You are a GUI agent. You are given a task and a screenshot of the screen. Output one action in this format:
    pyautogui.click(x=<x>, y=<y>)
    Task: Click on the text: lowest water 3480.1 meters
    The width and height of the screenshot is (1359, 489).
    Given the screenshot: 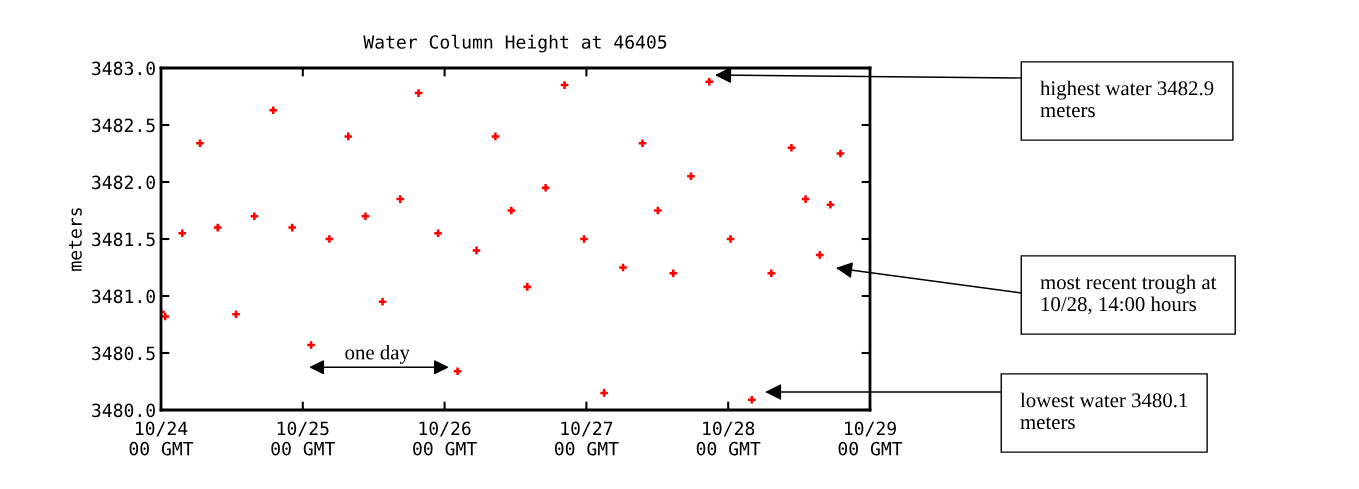 What is the action you would take?
    pyautogui.click(x=1104, y=411)
    